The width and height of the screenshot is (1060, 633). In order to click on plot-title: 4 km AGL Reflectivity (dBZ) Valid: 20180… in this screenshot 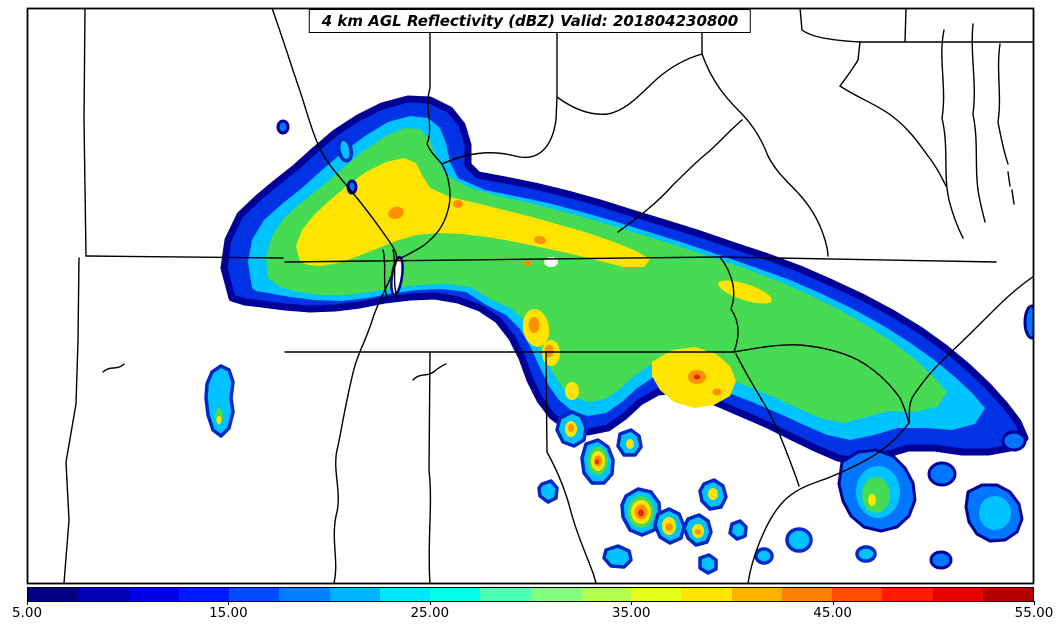, I will do `click(530, 21)`.